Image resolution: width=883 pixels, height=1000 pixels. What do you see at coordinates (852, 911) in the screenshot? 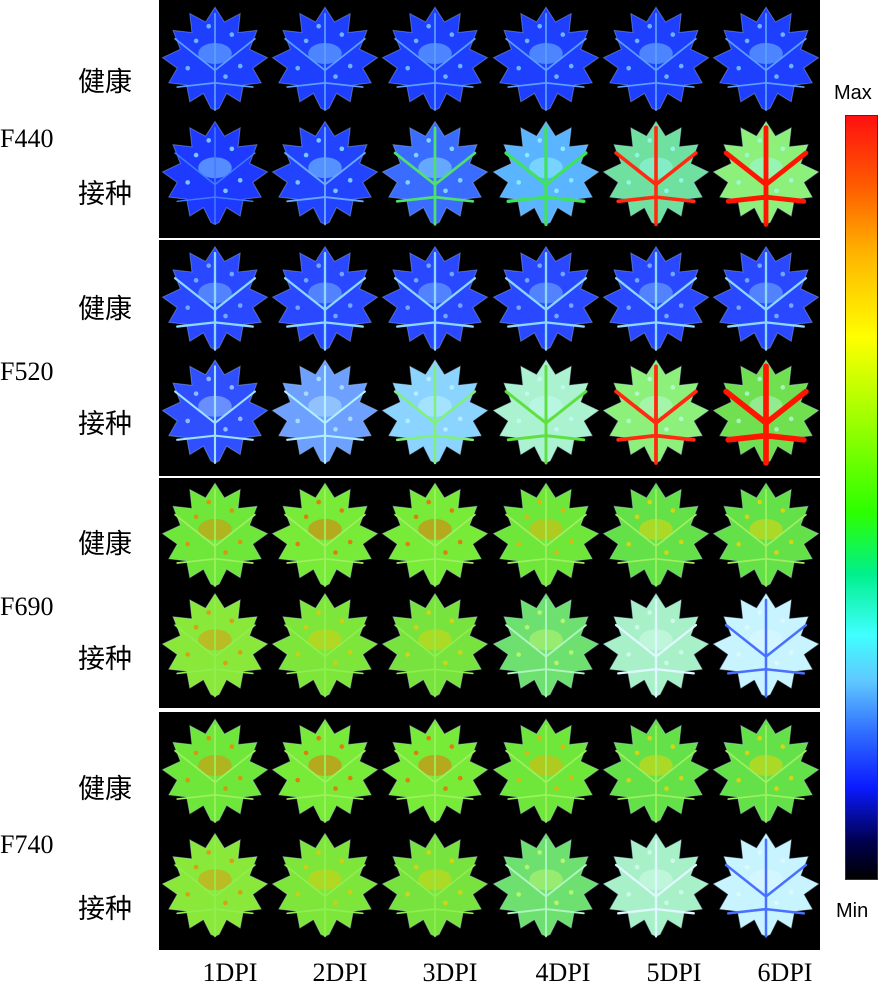
I see `colorbar-min-label: Min` at bounding box center [852, 911].